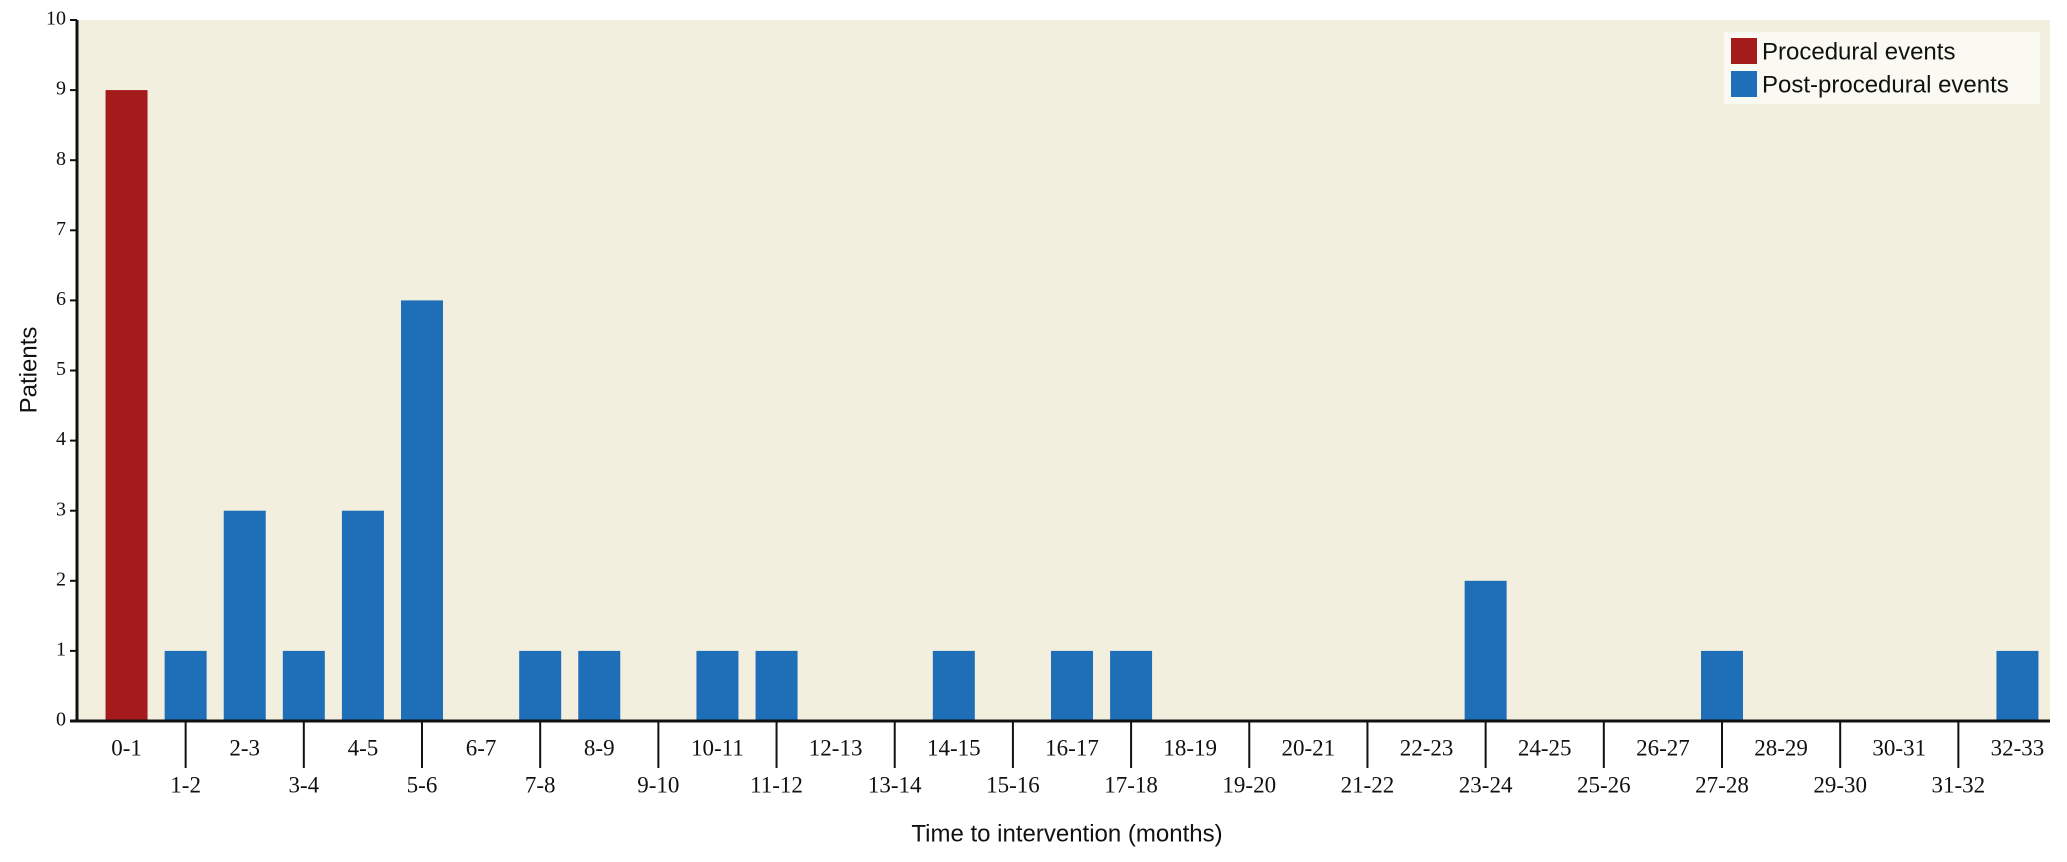 Image resolution: width=2067 pixels, height=862 pixels. What do you see at coordinates (61, 509) in the screenshot?
I see `y-tick-label: 3` at bounding box center [61, 509].